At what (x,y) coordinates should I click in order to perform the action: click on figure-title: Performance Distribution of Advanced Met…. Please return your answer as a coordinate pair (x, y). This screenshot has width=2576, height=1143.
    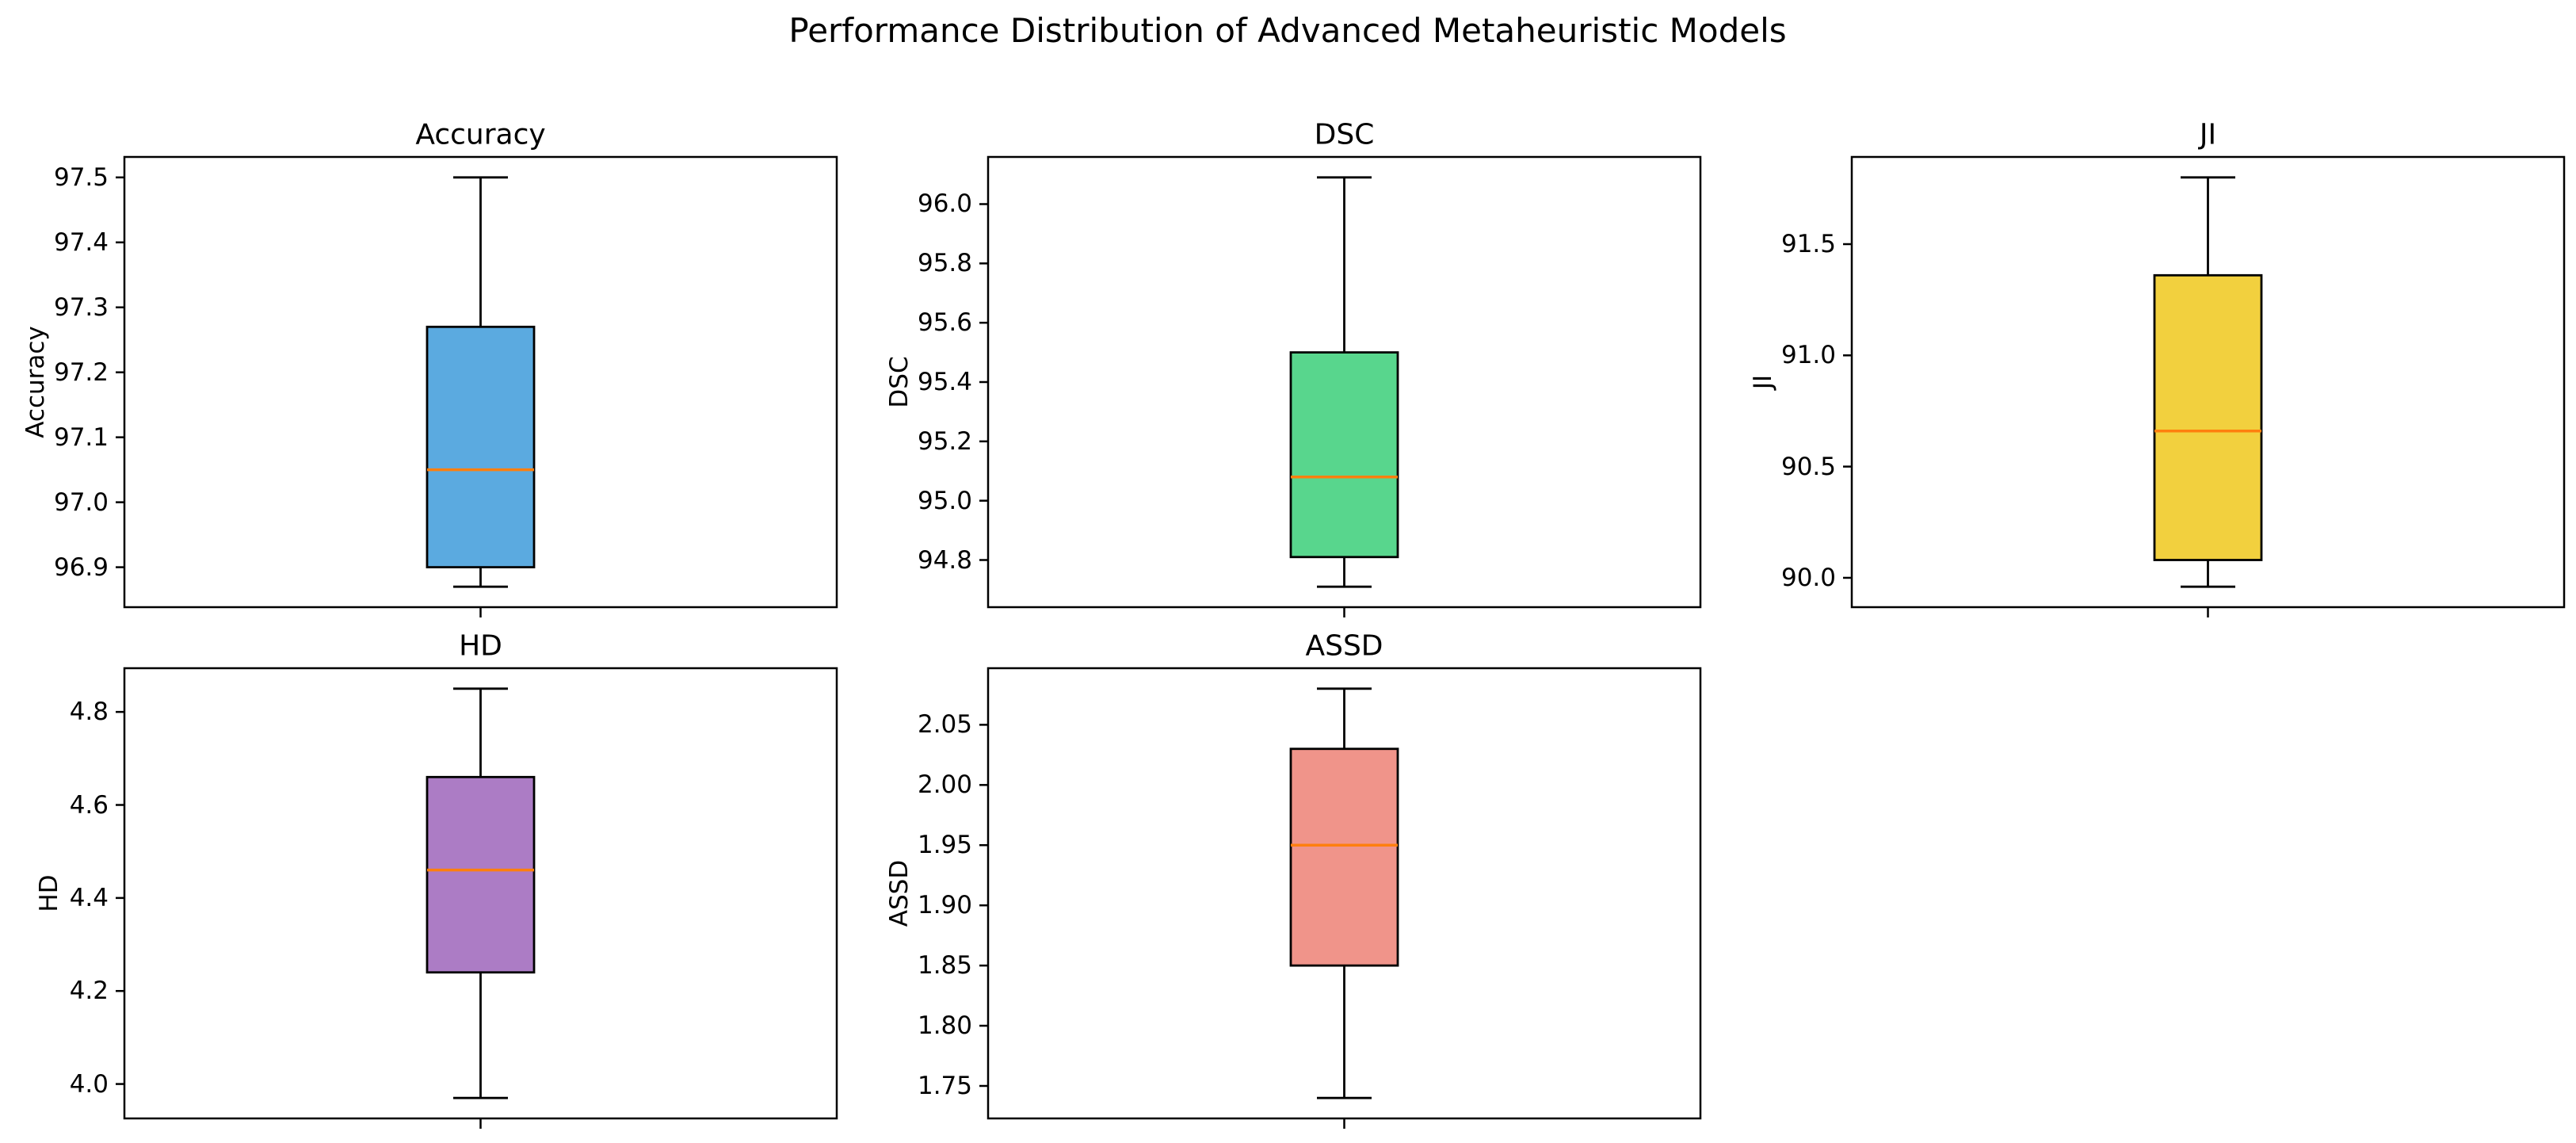
    Looking at the image, I should click on (1287, 30).